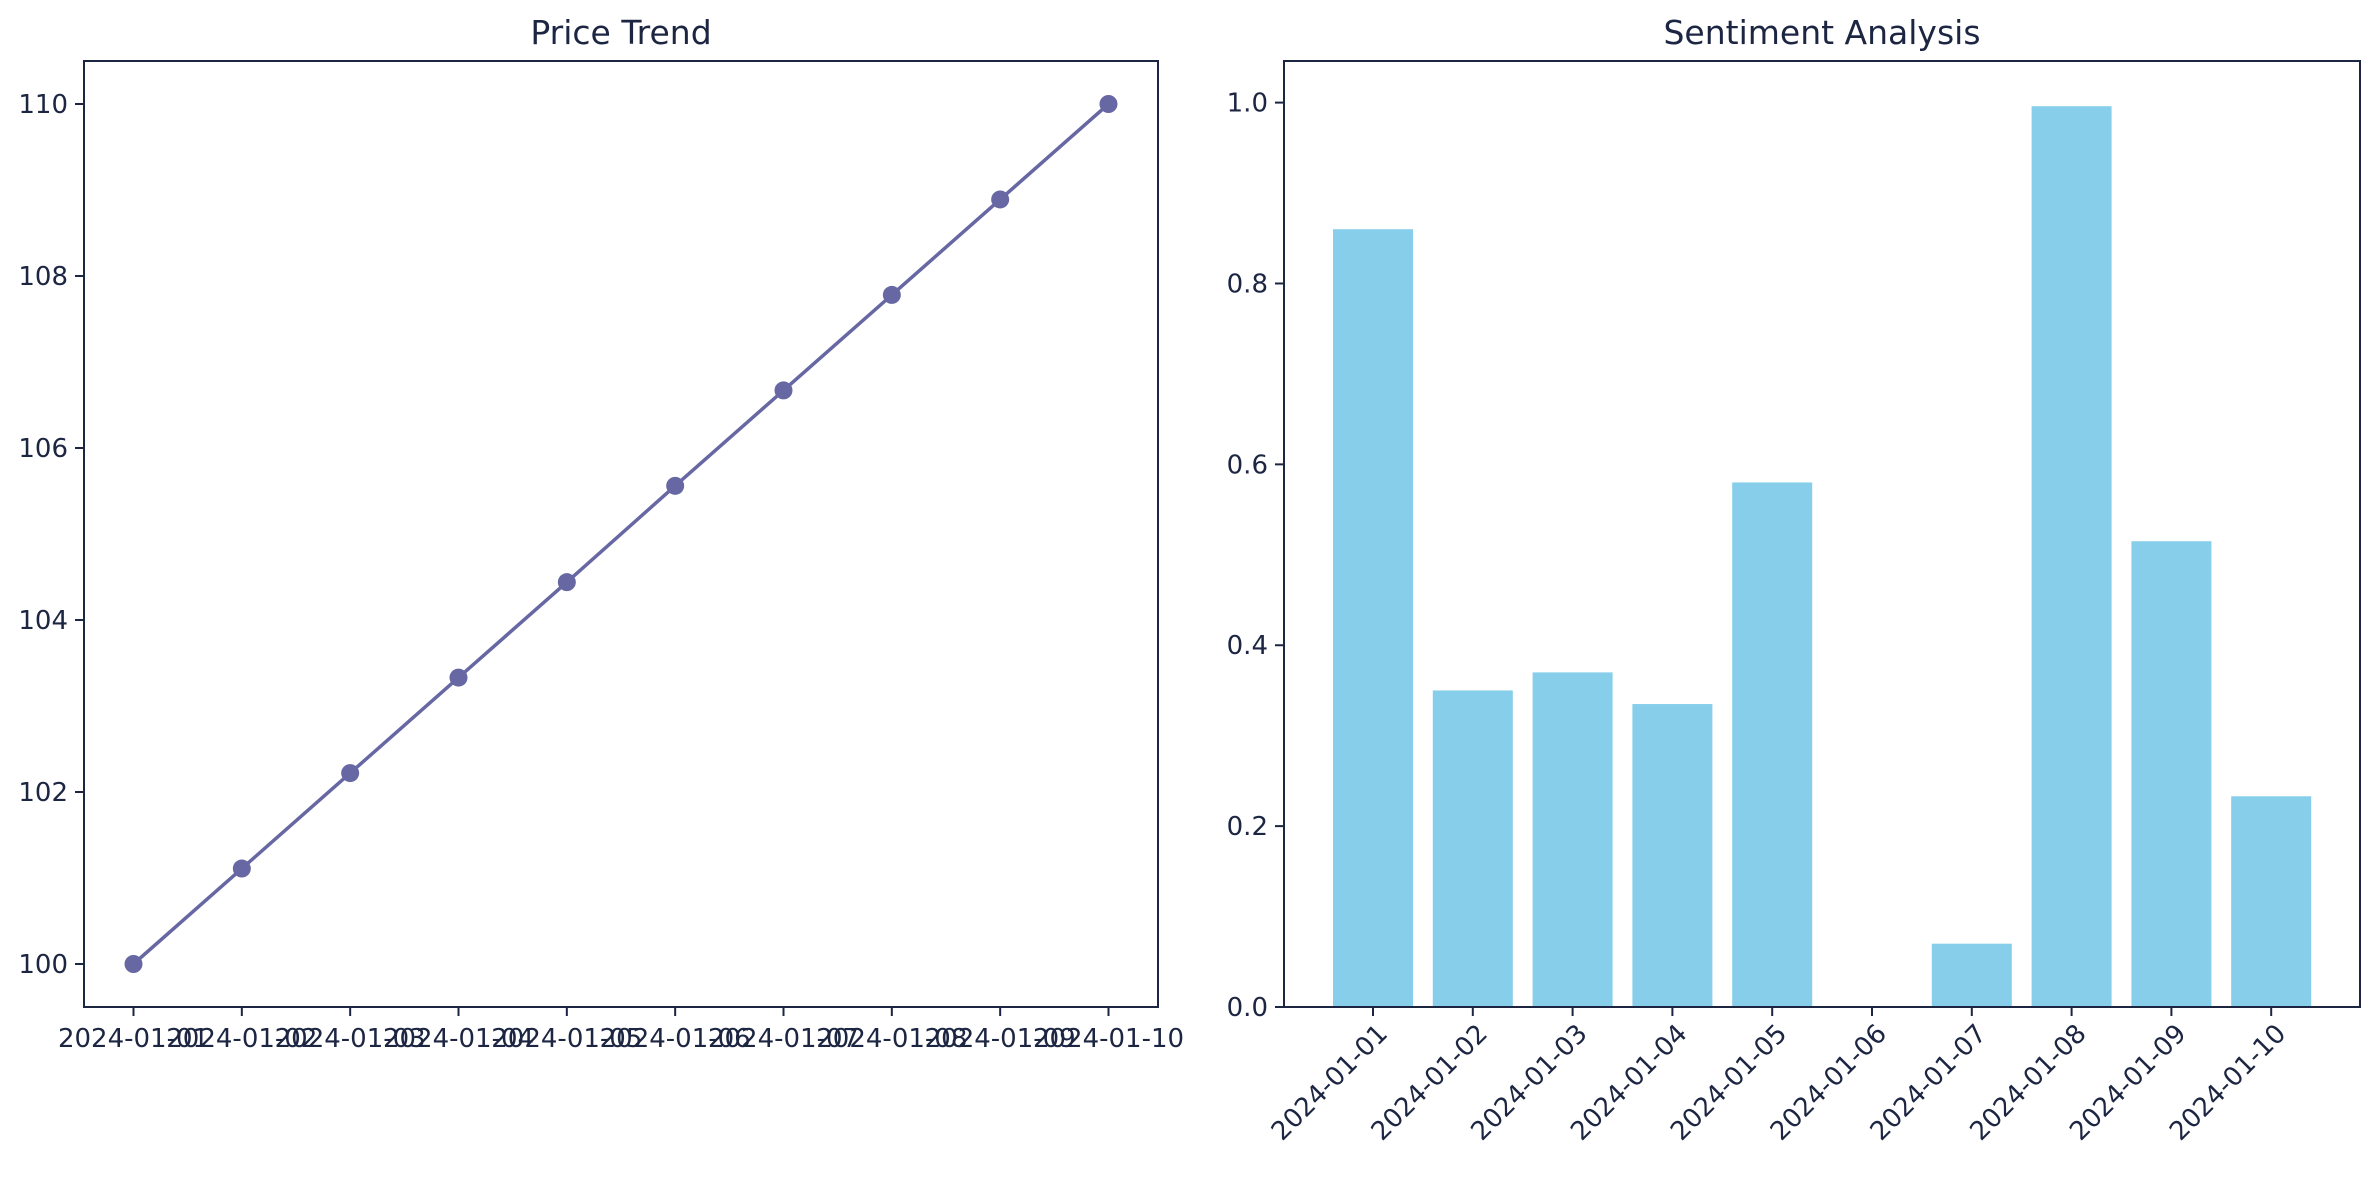 The image size is (2380, 1180). I want to click on price-y-tick-label: 104, so click(43, 621).